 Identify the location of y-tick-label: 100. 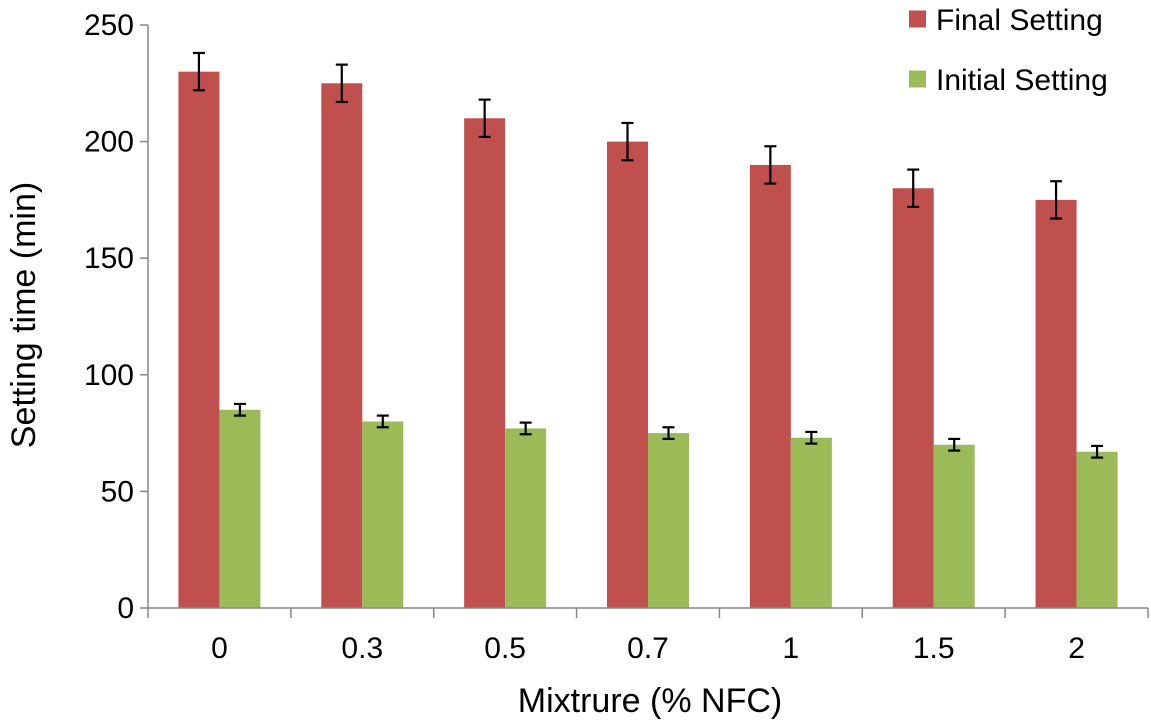
(109, 375).